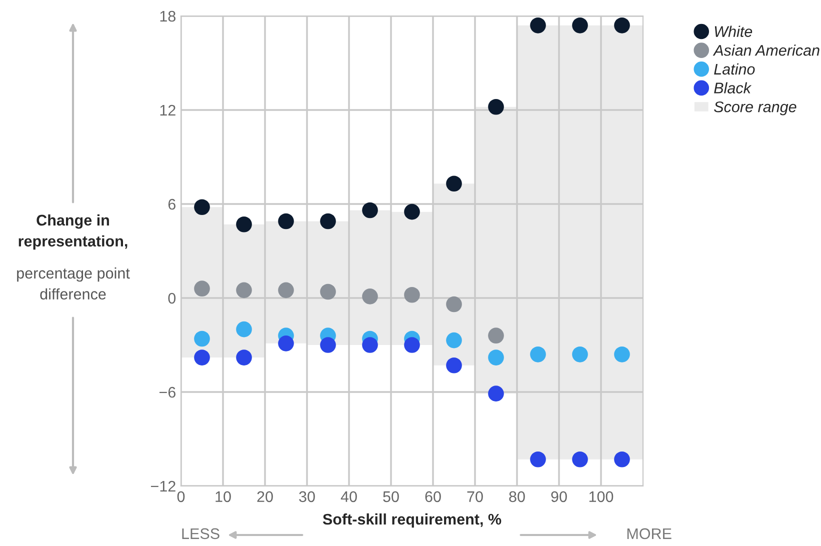 The width and height of the screenshot is (821, 546). Describe the element at coordinates (172, 298) in the screenshot. I see `y-tick-label: 0` at that location.